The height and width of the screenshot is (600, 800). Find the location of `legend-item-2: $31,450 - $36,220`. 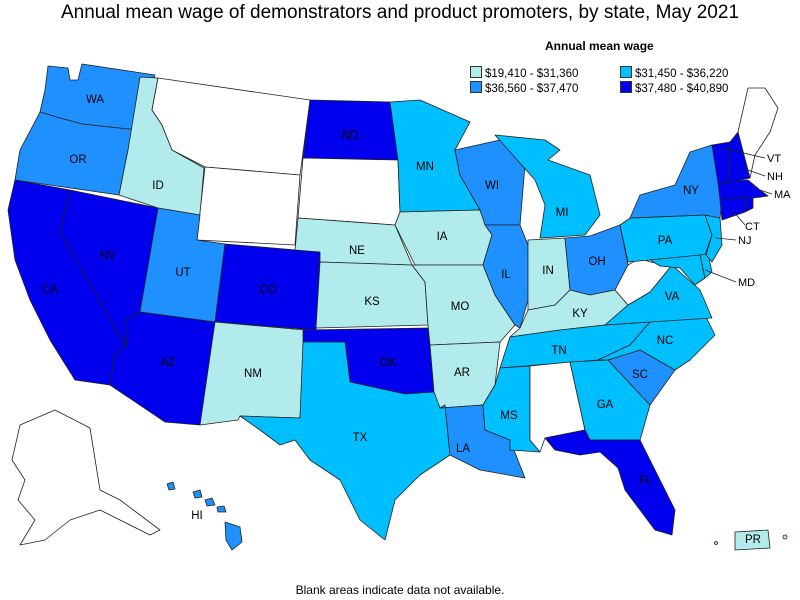

legend-item-2: $31,450 - $36,220 is located at coordinates (674, 73).